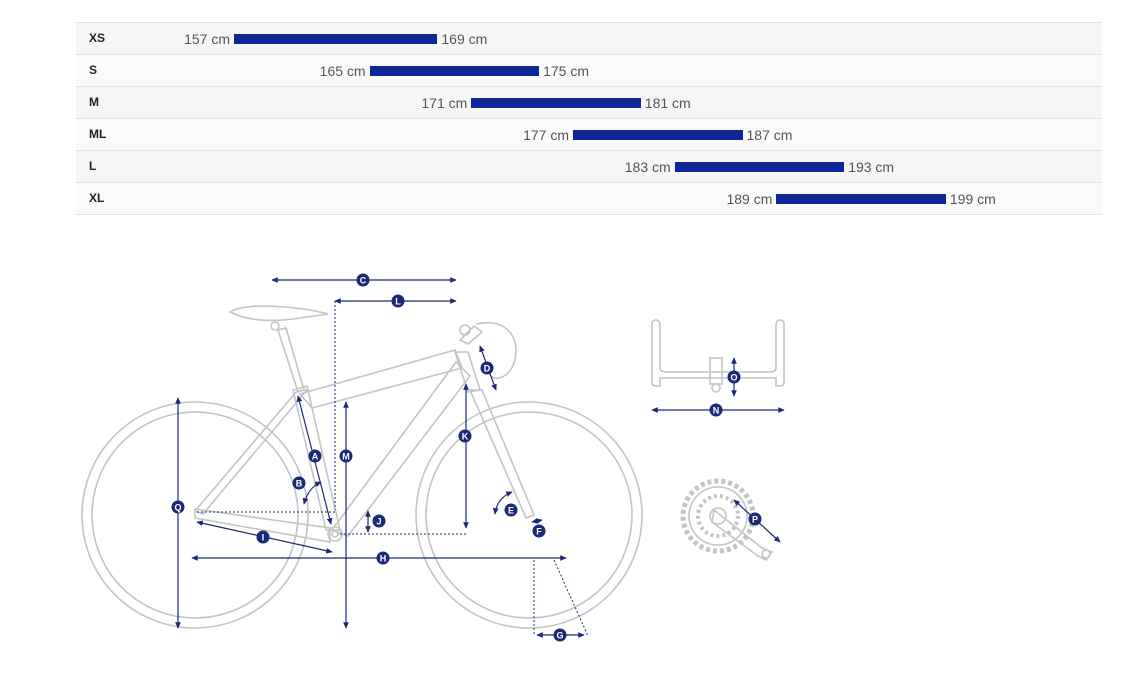 The width and height of the screenshot is (1131, 679). I want to click on marker-p: P, so click(755, 519).